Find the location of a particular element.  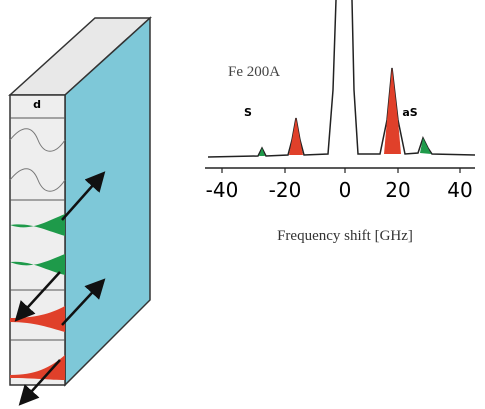

tick-label: -20 is located at coordinates (285, 190).